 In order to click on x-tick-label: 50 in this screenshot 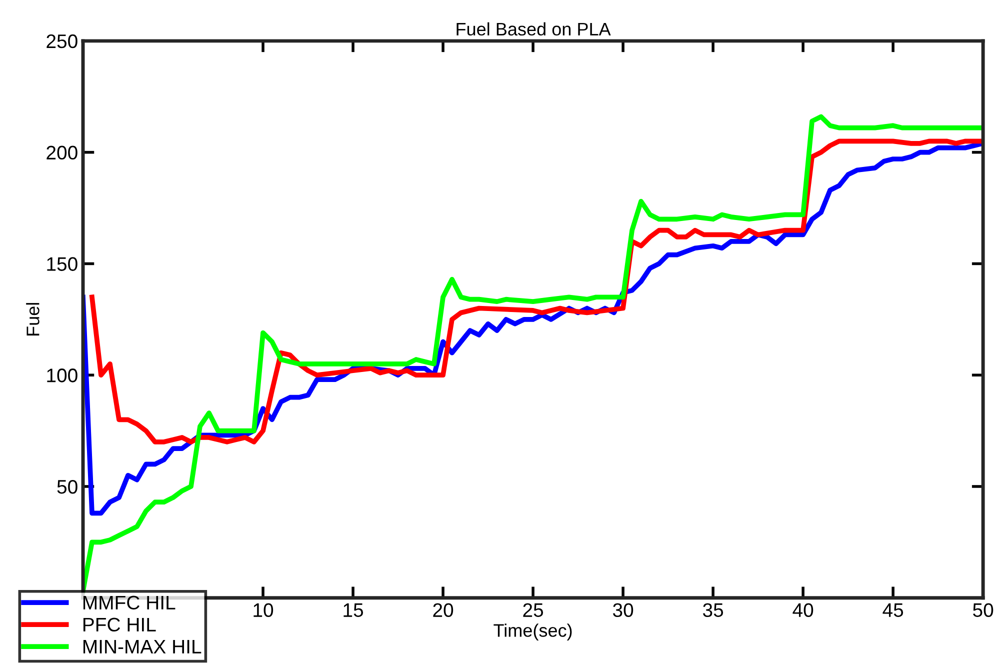, I will do `click(983, 610)`.